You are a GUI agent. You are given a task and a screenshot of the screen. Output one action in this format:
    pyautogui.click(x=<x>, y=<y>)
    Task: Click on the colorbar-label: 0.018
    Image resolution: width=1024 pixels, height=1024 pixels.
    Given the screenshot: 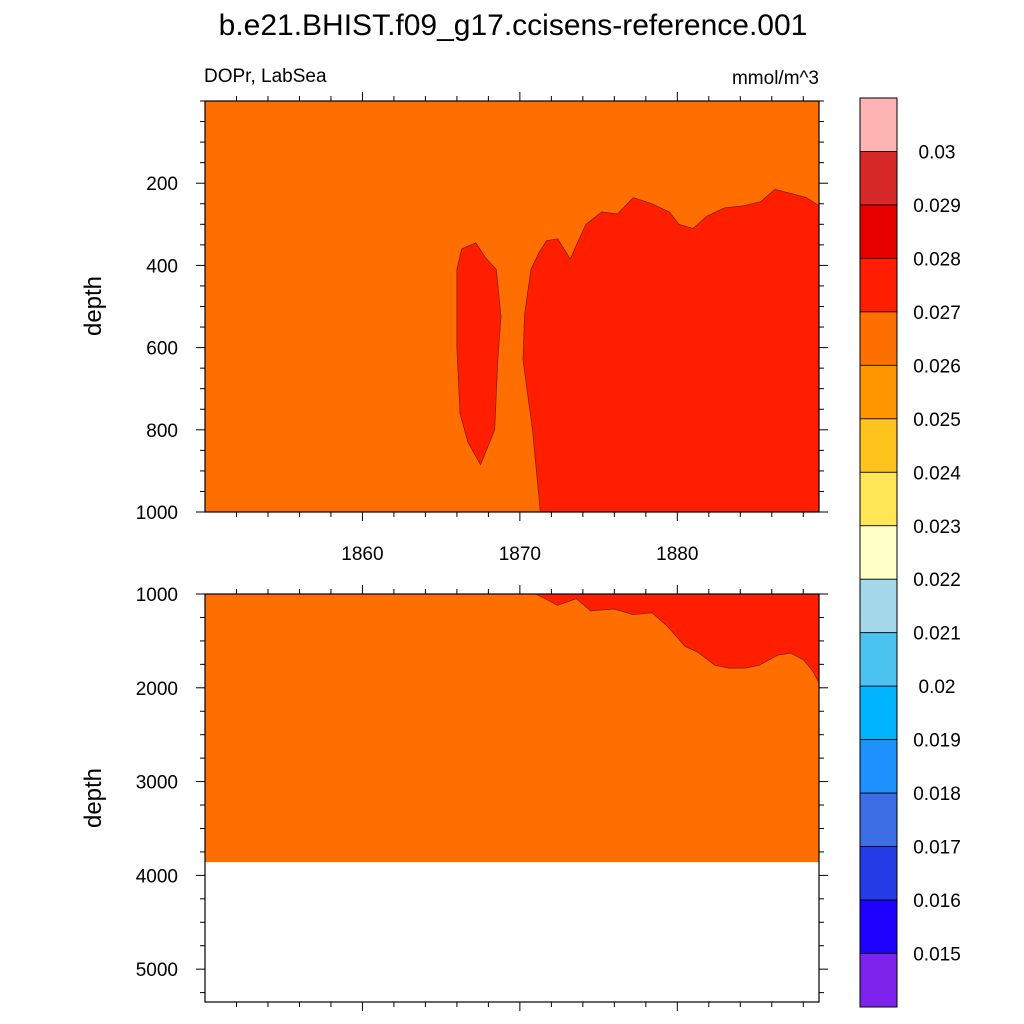 What is the action you would take?
    pyautogui.click(x=937, y=794)
    